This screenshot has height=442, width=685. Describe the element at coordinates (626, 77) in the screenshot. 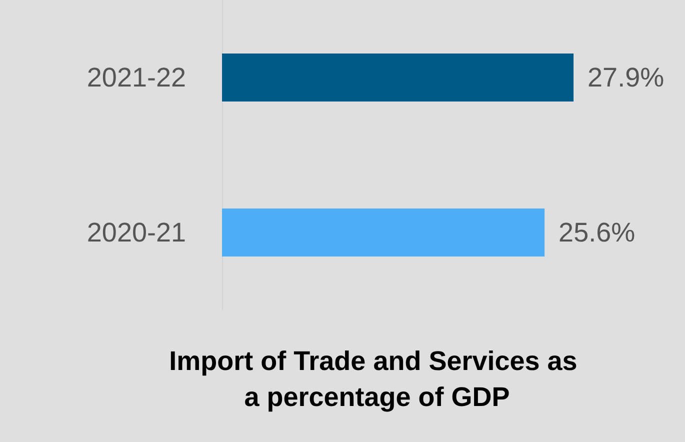

I see `data-label: 27.9%` at that location.